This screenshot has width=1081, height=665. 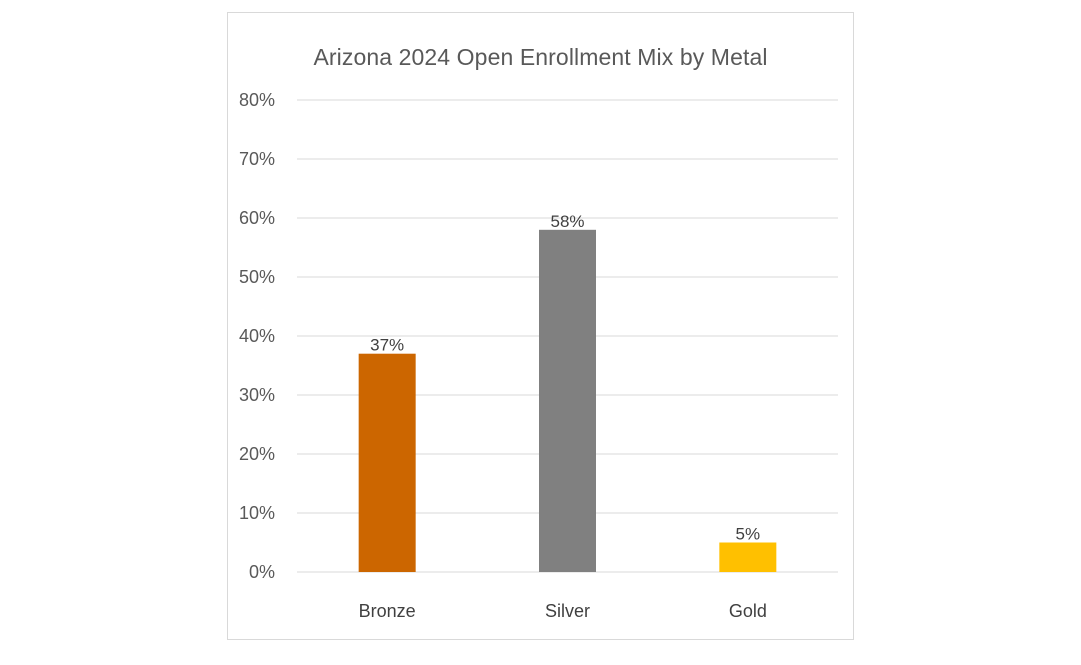 What do you see at coordinates (257, 395) in the screenshot?
I see `y-tick-label: 30%` at bounding box center [257, 395].